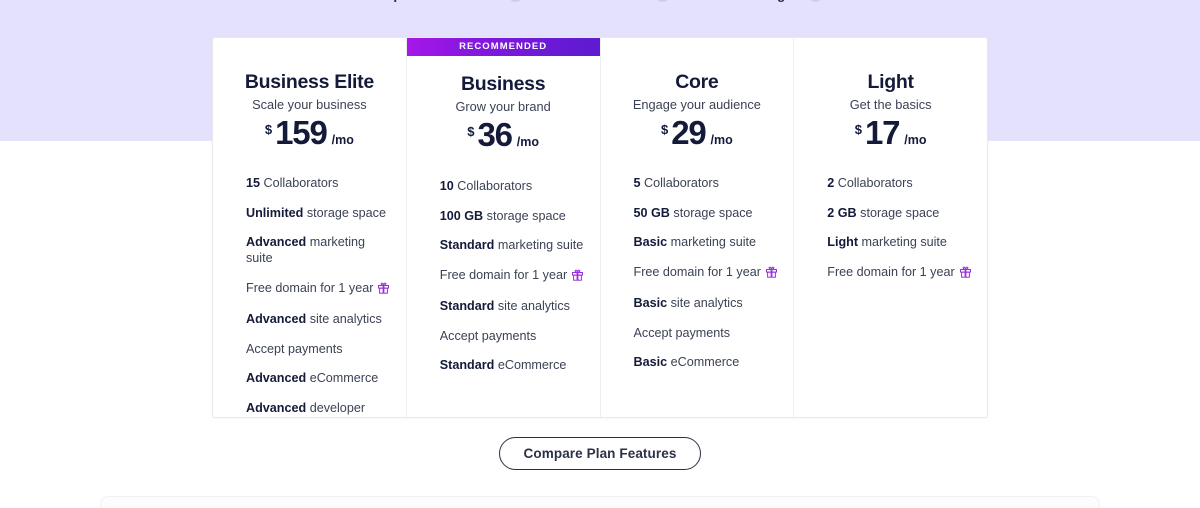 The image size is (1200, 508). I want to click on plan-tagline: Grow your brand, so click(503, 106).